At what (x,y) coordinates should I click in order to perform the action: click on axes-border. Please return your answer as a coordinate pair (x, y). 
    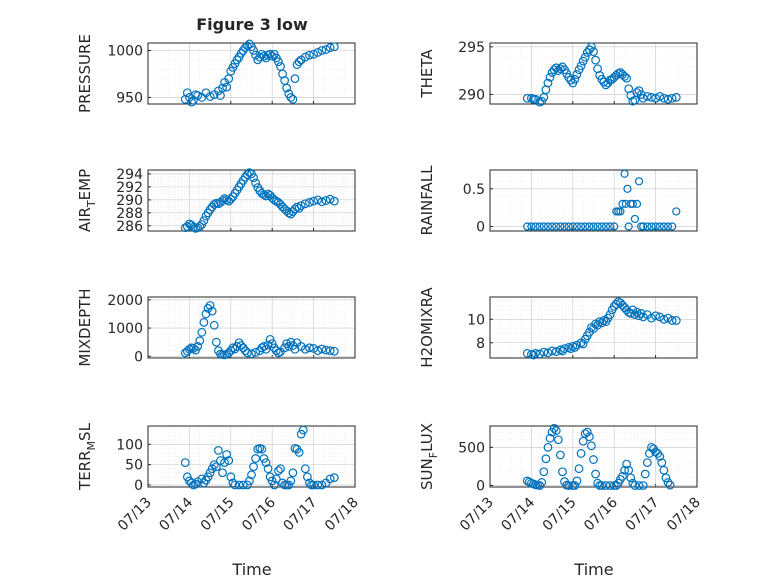
    Looking at the image, I should click on (251, 456).